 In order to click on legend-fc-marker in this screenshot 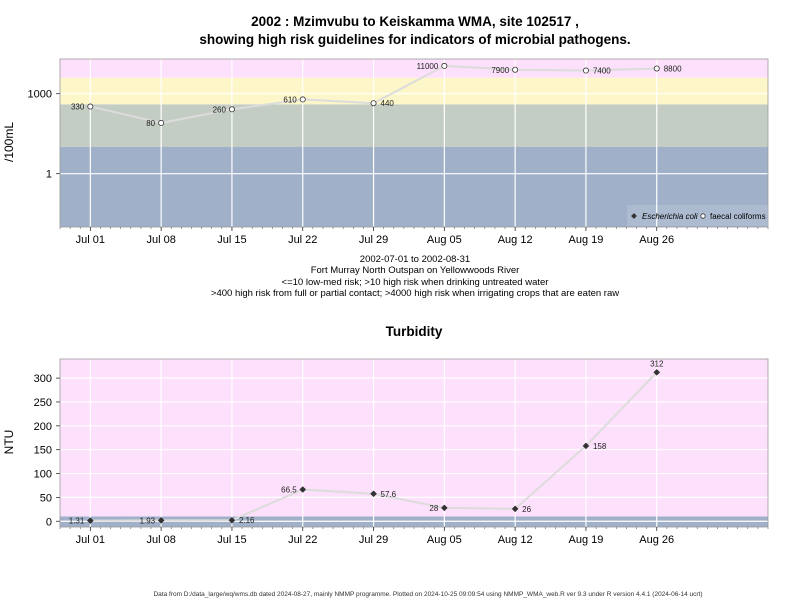, I will do `click(703, 216)`.